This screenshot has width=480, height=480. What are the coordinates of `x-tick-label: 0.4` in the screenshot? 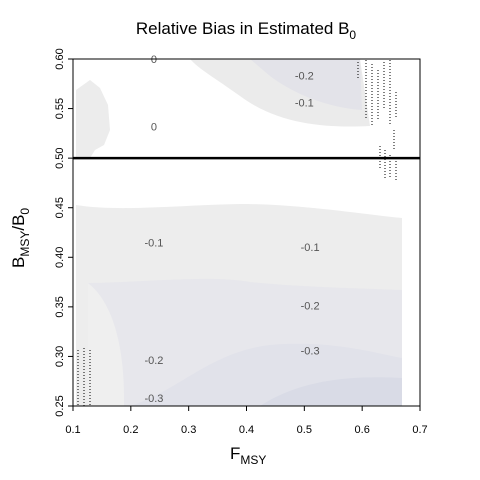 It's located at (246, 430).